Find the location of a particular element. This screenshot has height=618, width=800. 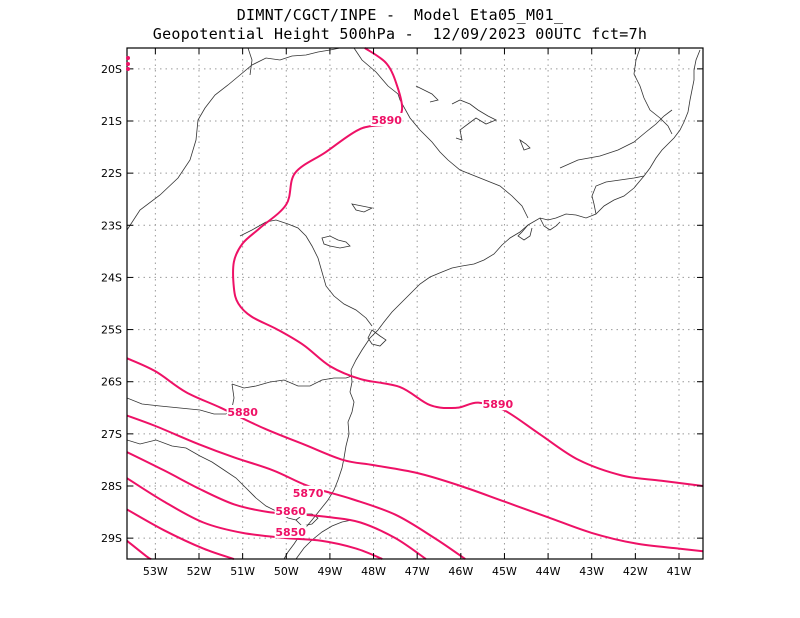

contour-label: 5880 is located at coordinates (242, 412).